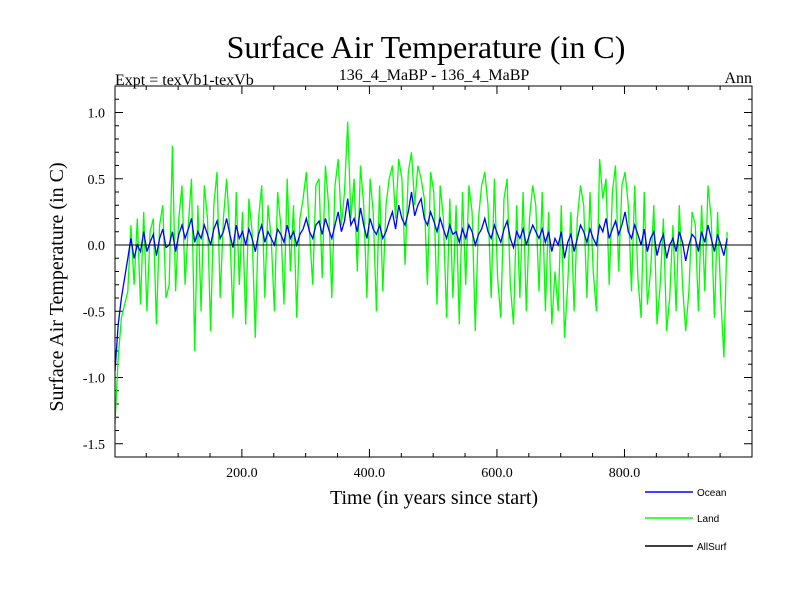 The width and height of the screenshot is (800, 600). I want to click on period-label: 136_4_MaBP - 136_4_MaBP, so click(434, 75).